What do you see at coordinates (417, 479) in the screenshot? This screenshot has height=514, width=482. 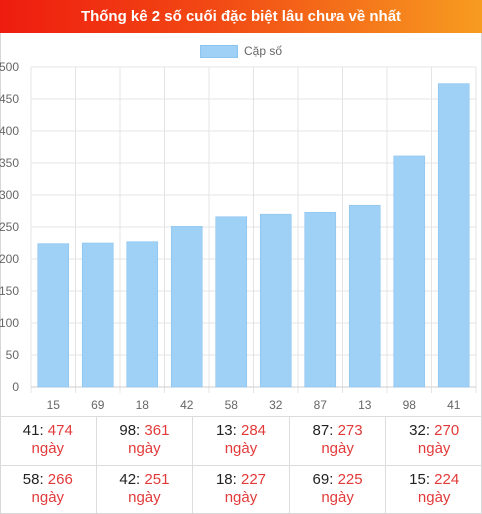 I see `stat-number: 15` at bounding box center [417, 479].